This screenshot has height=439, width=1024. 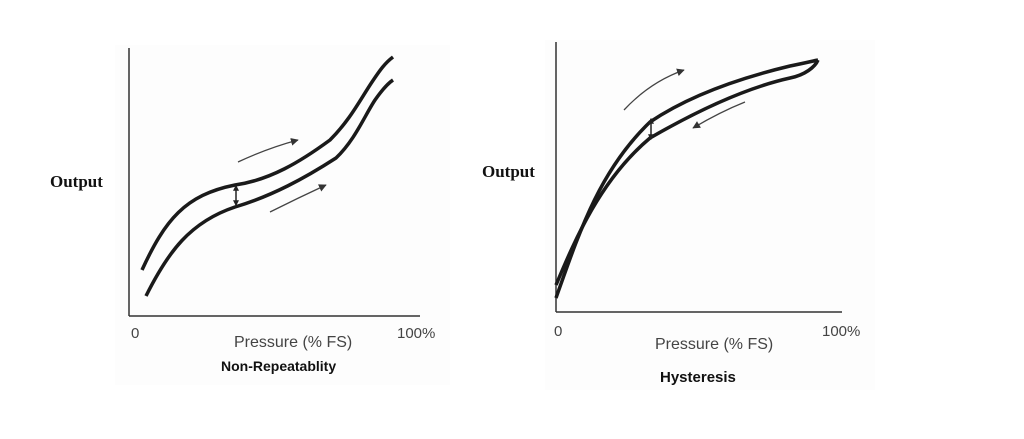 I want to click on right-x-axis-label: Pressure (% FS), so click(x=714, y=344).